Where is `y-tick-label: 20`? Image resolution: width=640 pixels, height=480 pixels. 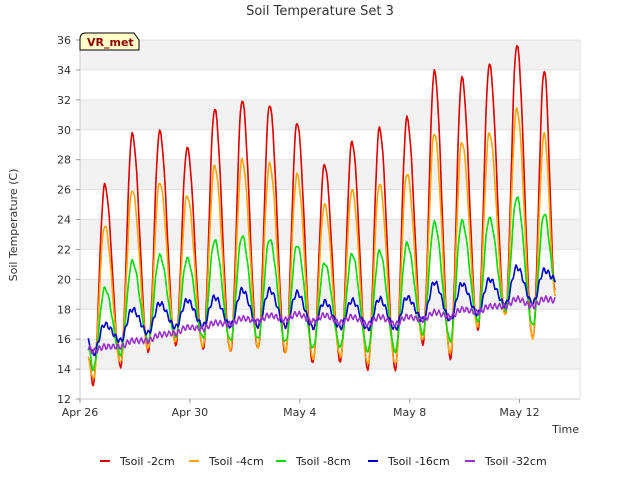 y-tick-label: 20 is located at coordinates (64, 279).